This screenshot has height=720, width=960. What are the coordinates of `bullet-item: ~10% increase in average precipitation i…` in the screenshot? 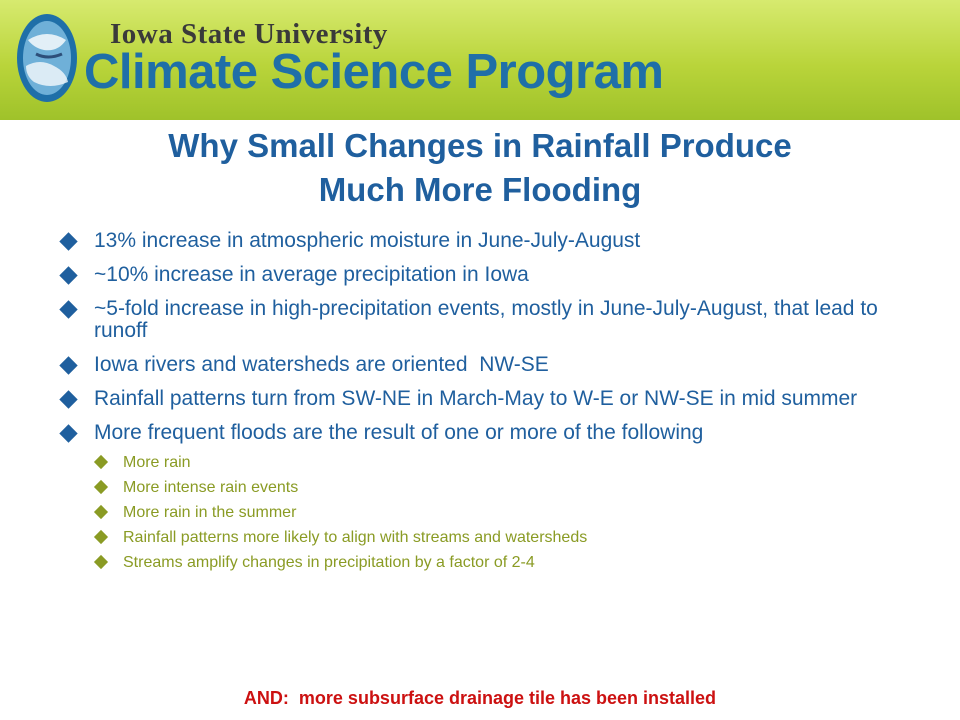 It's located at (475, 274).